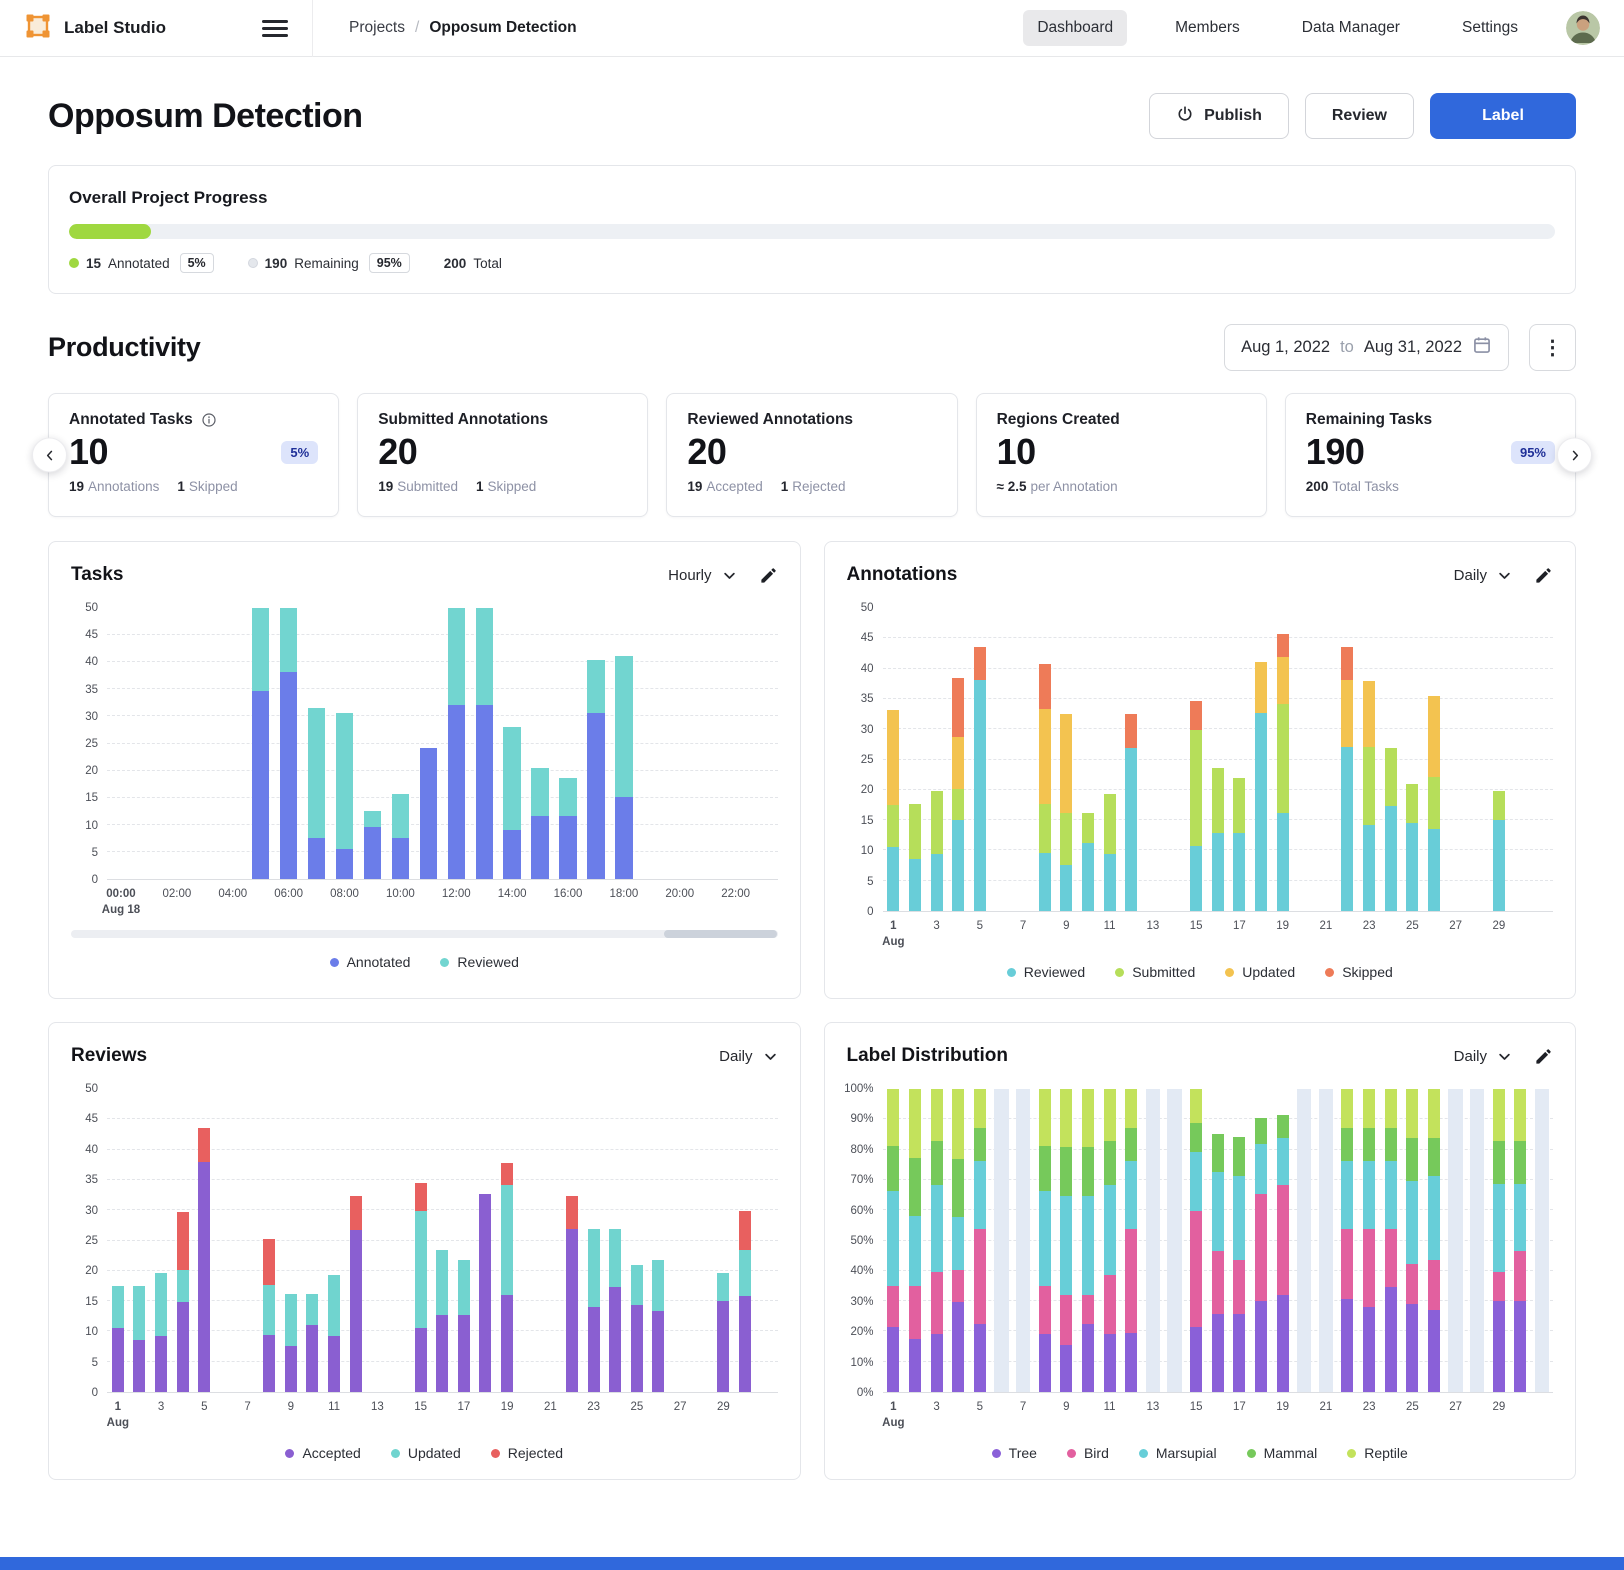 This screenshot has width=1624, height=1570. Describe the element at coordinates (707, 451) in the screenshot. I see `stat-value: 20` at that location.